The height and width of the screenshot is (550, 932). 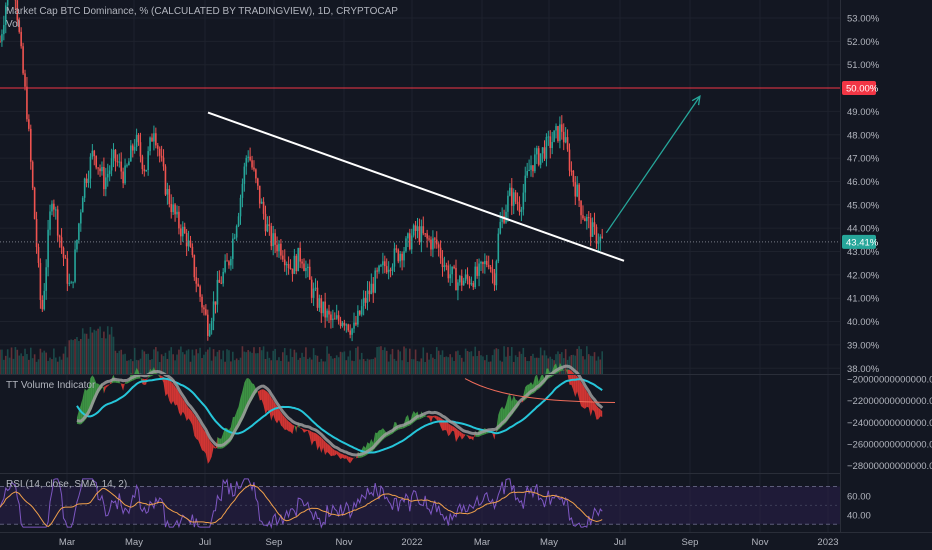 What do you see at coordinates (13, 24) in the screenshot?
I see `volume-label: Vol` at bounding box center [13, 24].